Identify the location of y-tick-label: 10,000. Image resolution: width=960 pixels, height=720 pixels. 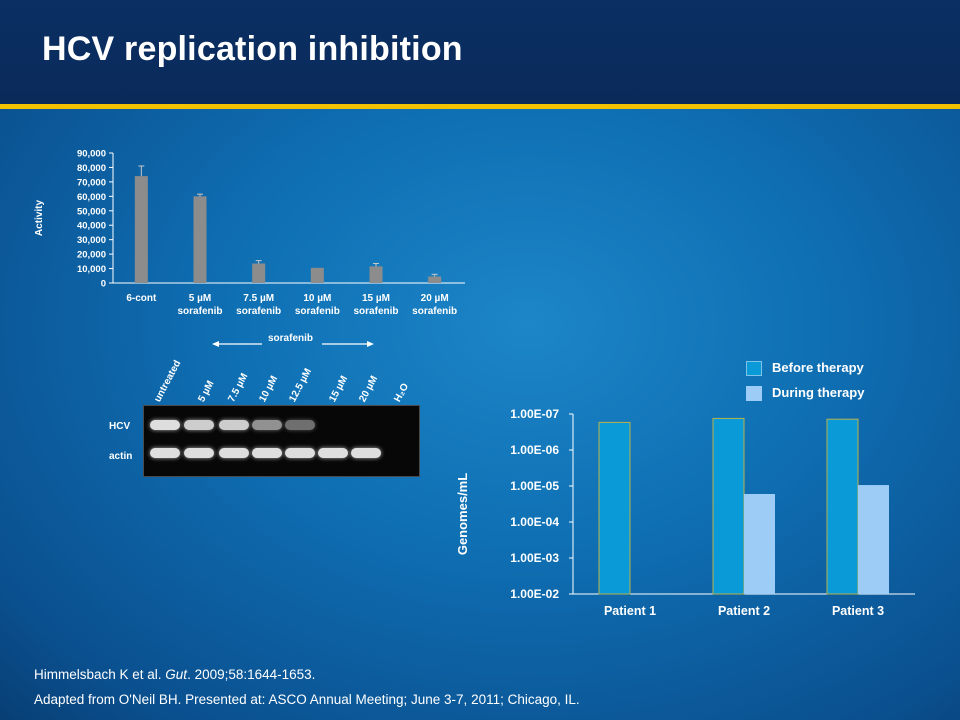
(91, 269).